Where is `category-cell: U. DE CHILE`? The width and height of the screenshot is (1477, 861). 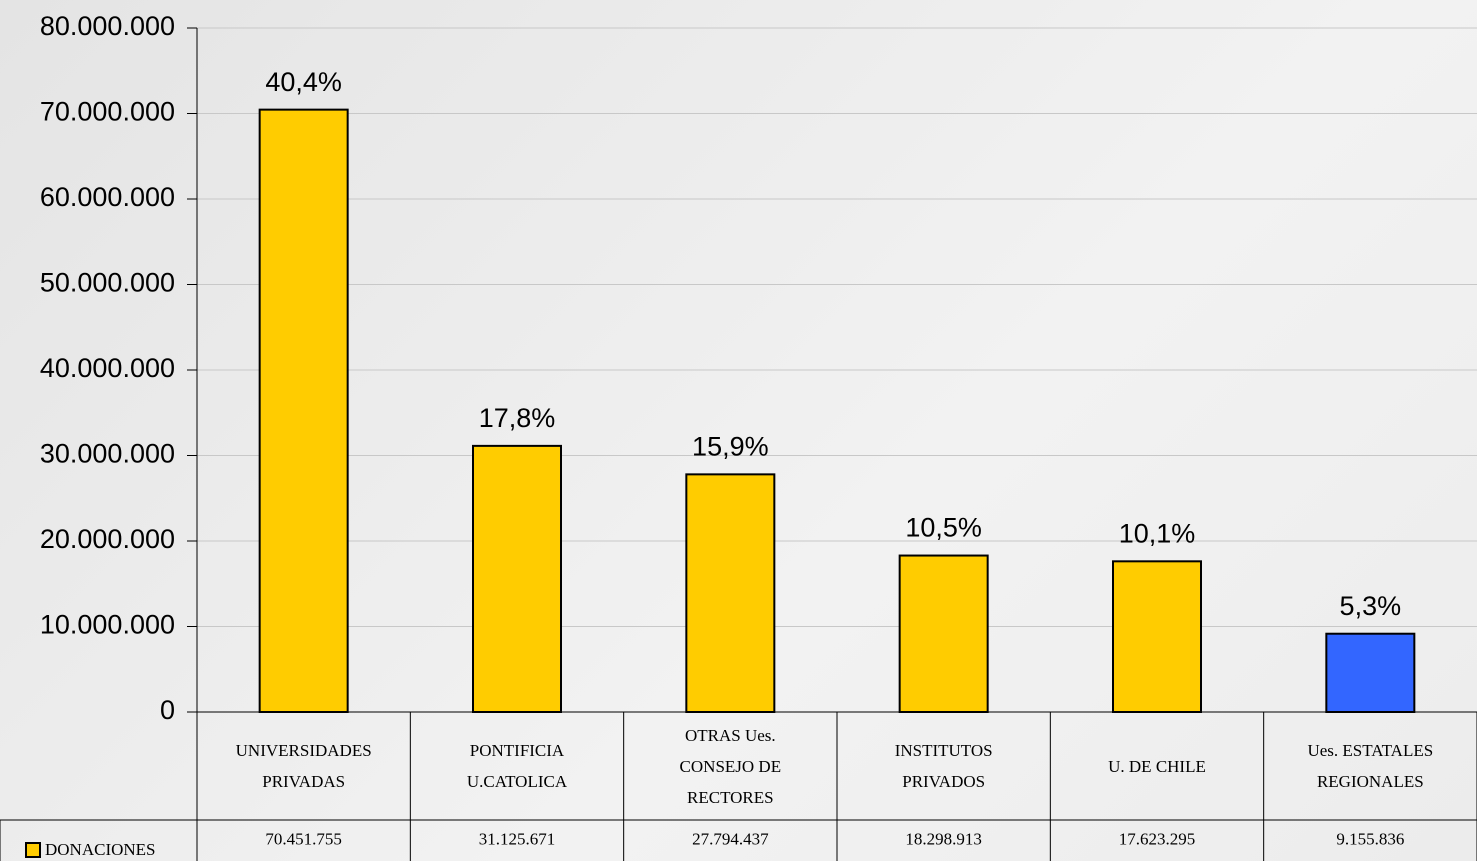 category-cell: U. DE CHILE is located at coordinates (1157, 766).